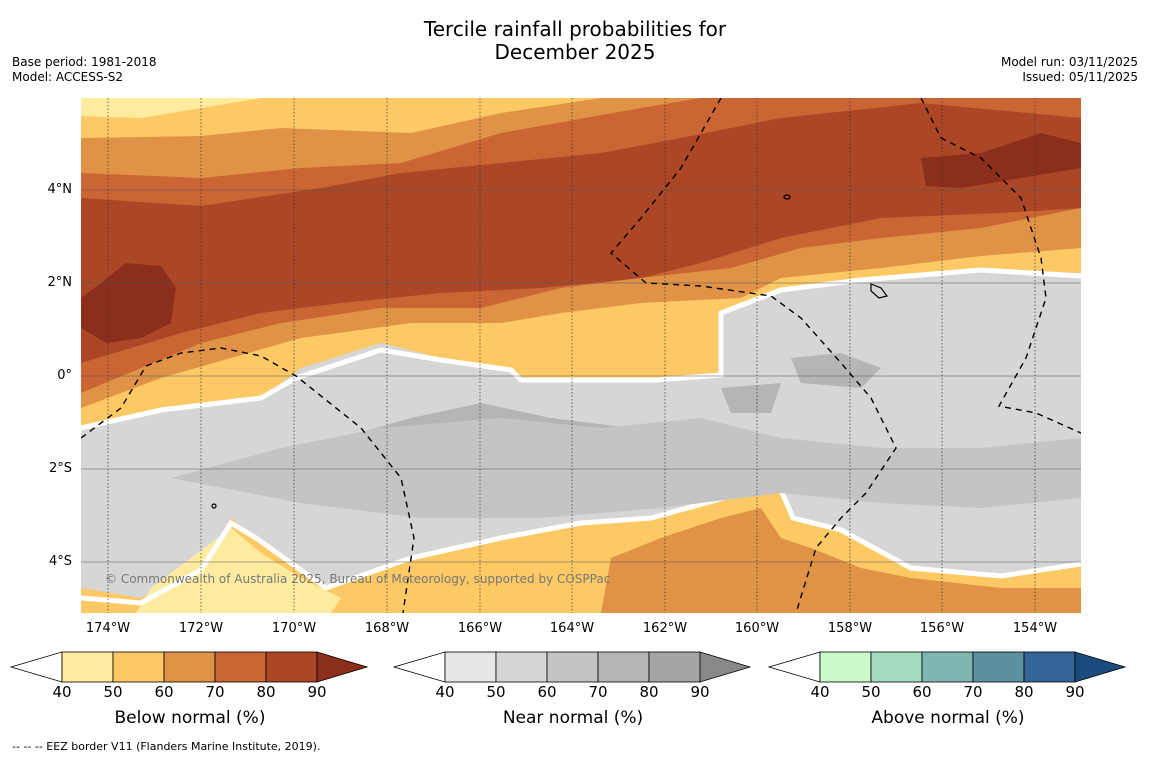 The height and width of the screenshot is (758, 1150). I want to click on lat-label-0: 0°, so click(64, 375).